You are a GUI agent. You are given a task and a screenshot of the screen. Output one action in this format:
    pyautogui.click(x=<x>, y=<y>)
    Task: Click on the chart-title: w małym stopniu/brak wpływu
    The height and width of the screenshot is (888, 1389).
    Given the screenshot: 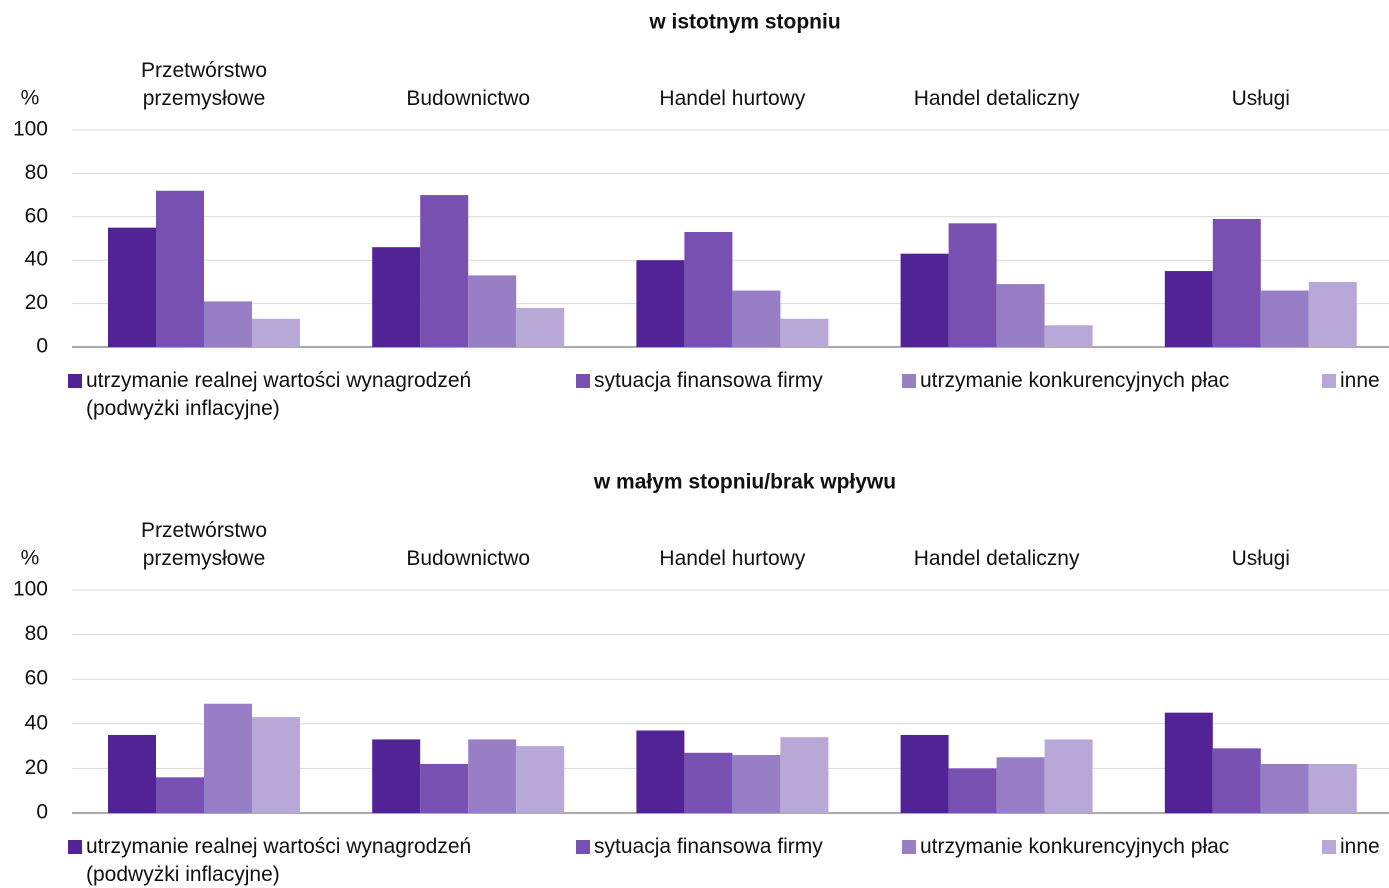 What is the action you would take?
    pyautogui.click(x=744, y=482)
    